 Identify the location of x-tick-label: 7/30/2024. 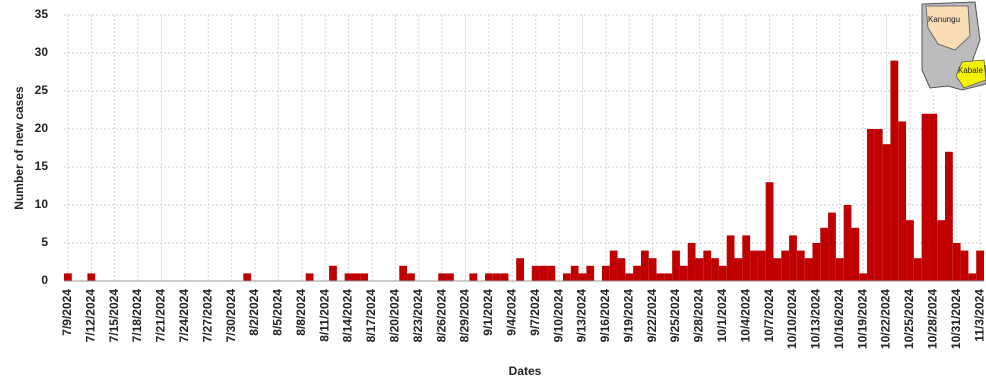
(231, 316).